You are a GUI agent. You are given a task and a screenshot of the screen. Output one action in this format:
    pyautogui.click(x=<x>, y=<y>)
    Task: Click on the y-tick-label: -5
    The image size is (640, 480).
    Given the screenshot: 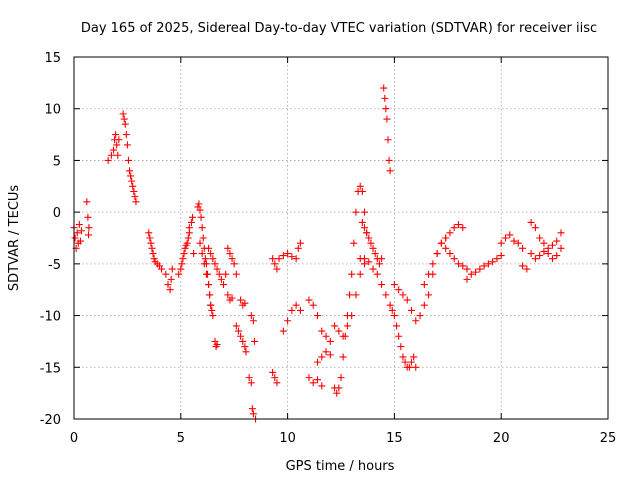 What is the action you would take?
    pyautogui.click(x=54, y=265)
    